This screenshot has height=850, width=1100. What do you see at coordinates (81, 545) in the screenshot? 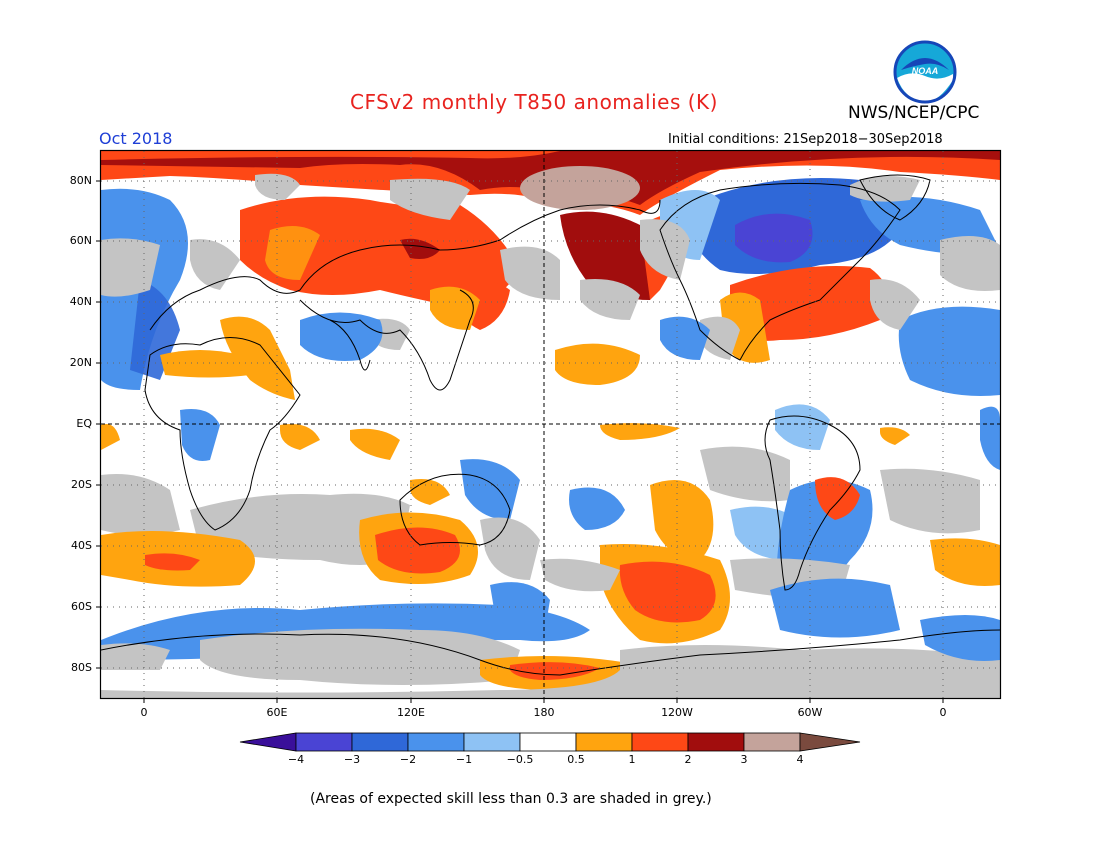
I see `lat-label: 40S` at bounding box center [81, 545].